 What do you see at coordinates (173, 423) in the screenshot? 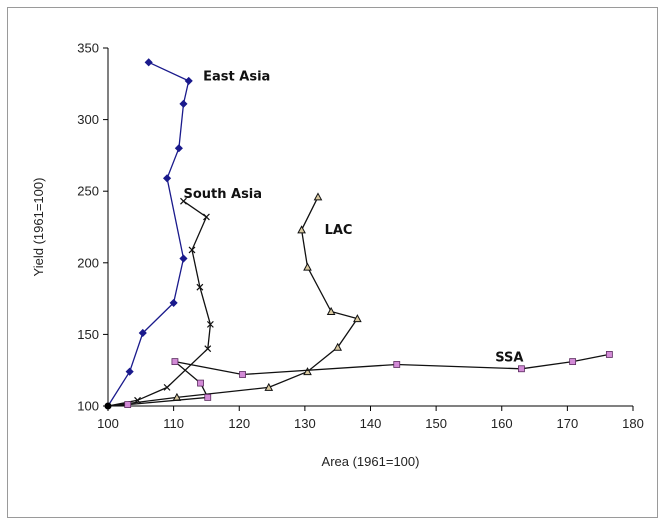
I see `x-tick-label: 110` at bounding box center [173, 423].